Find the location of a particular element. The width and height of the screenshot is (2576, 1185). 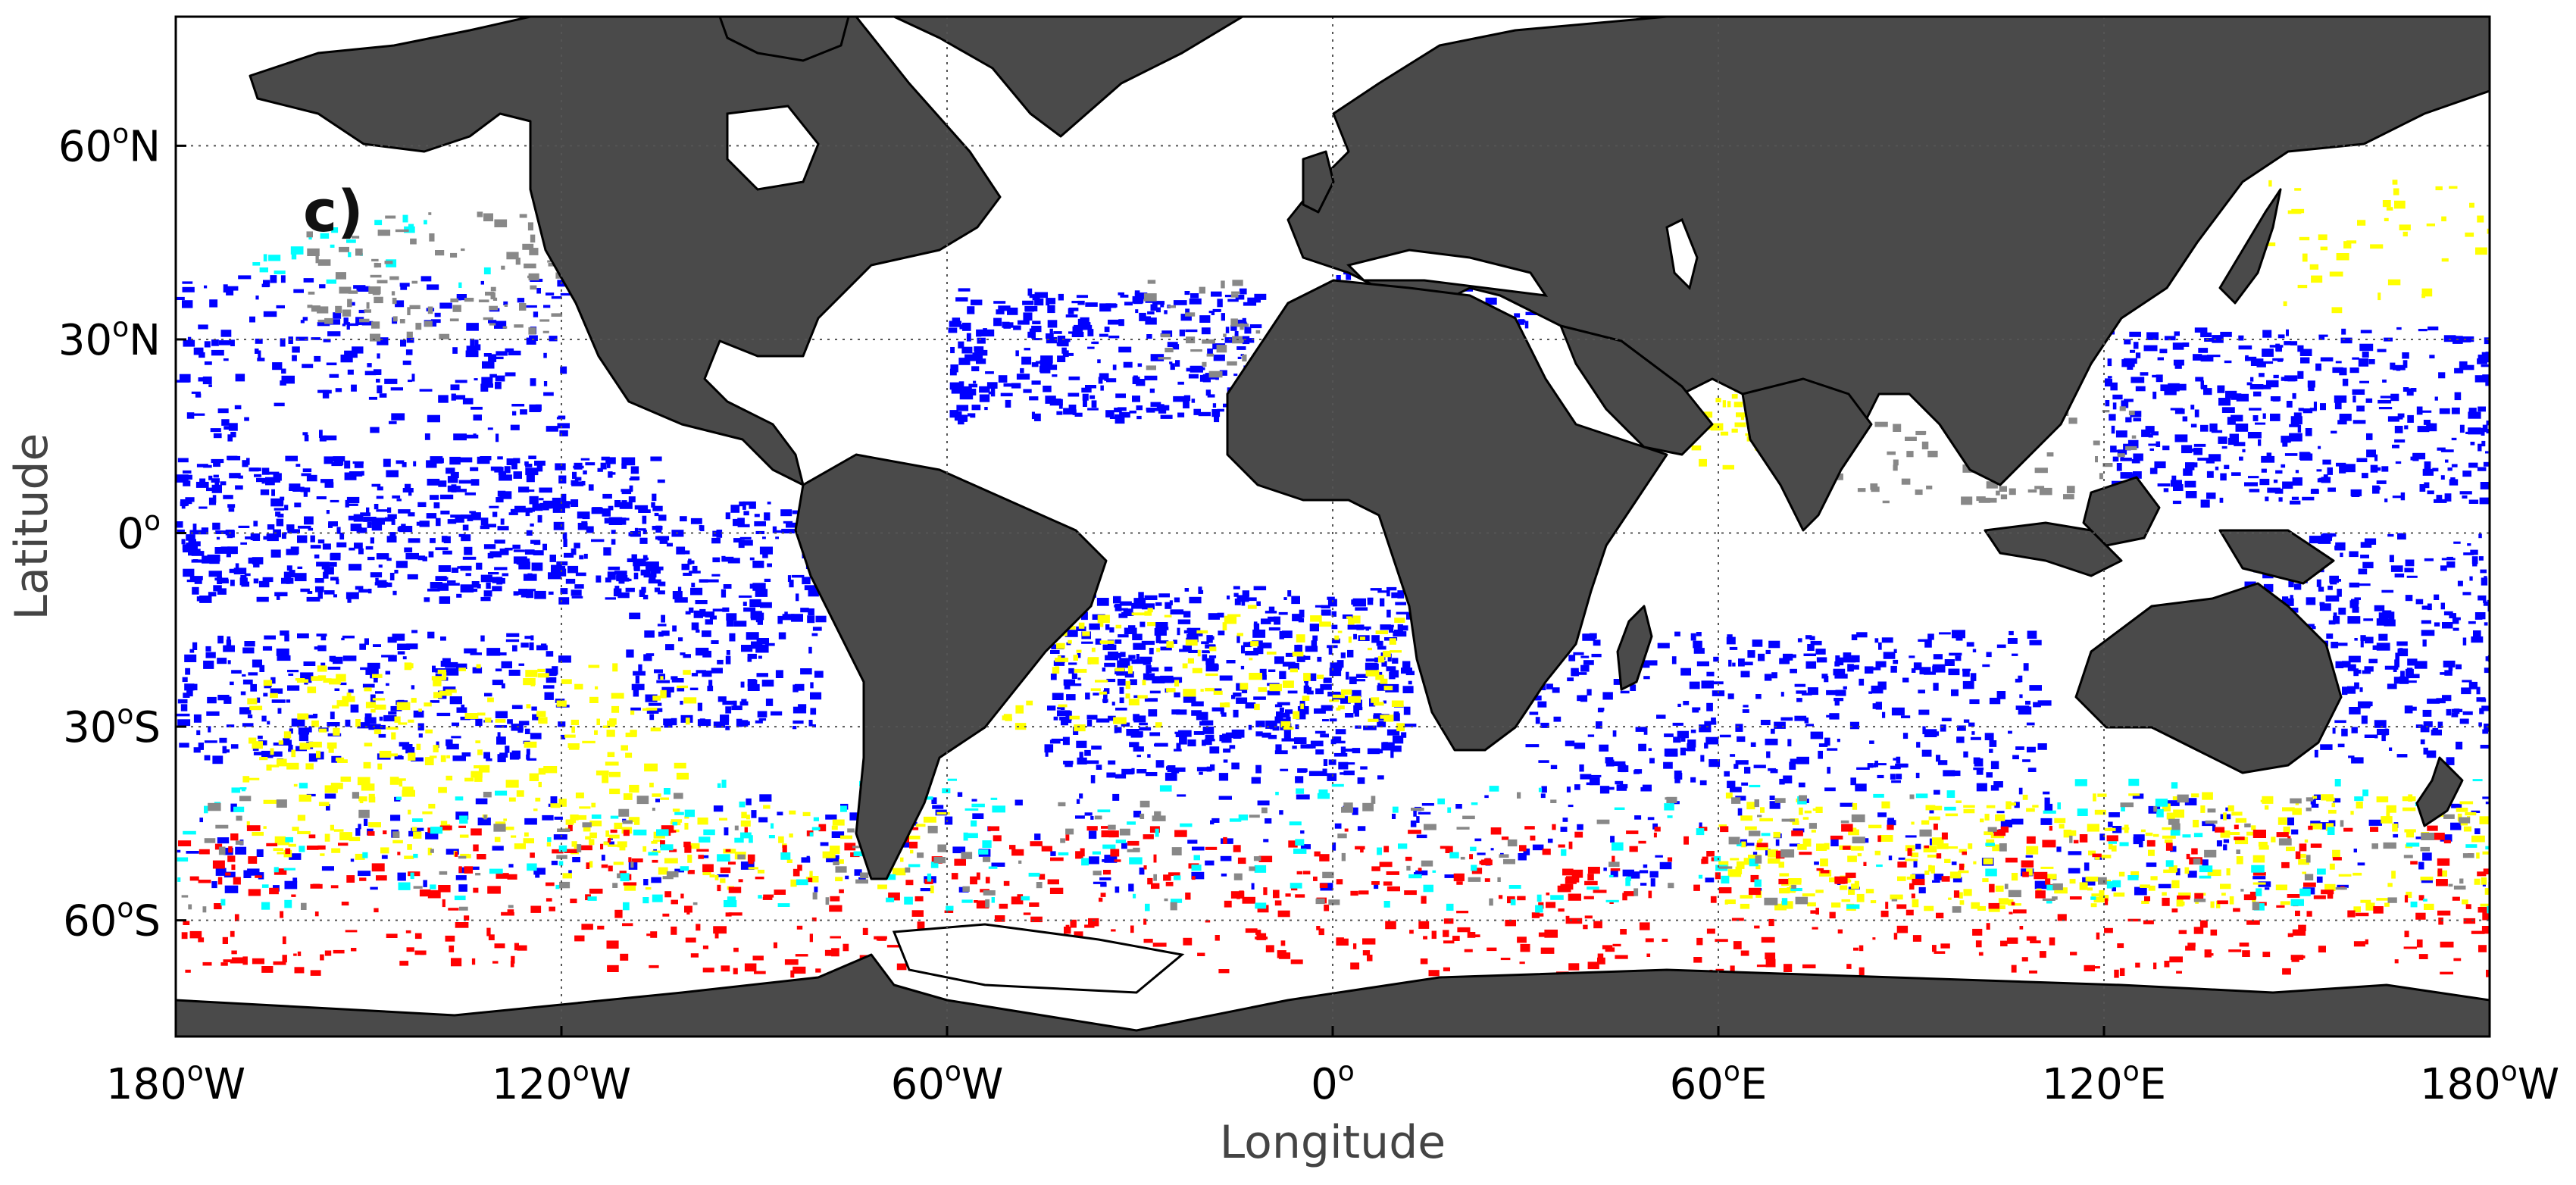

land-japan is located at coordinates (2250, 246).